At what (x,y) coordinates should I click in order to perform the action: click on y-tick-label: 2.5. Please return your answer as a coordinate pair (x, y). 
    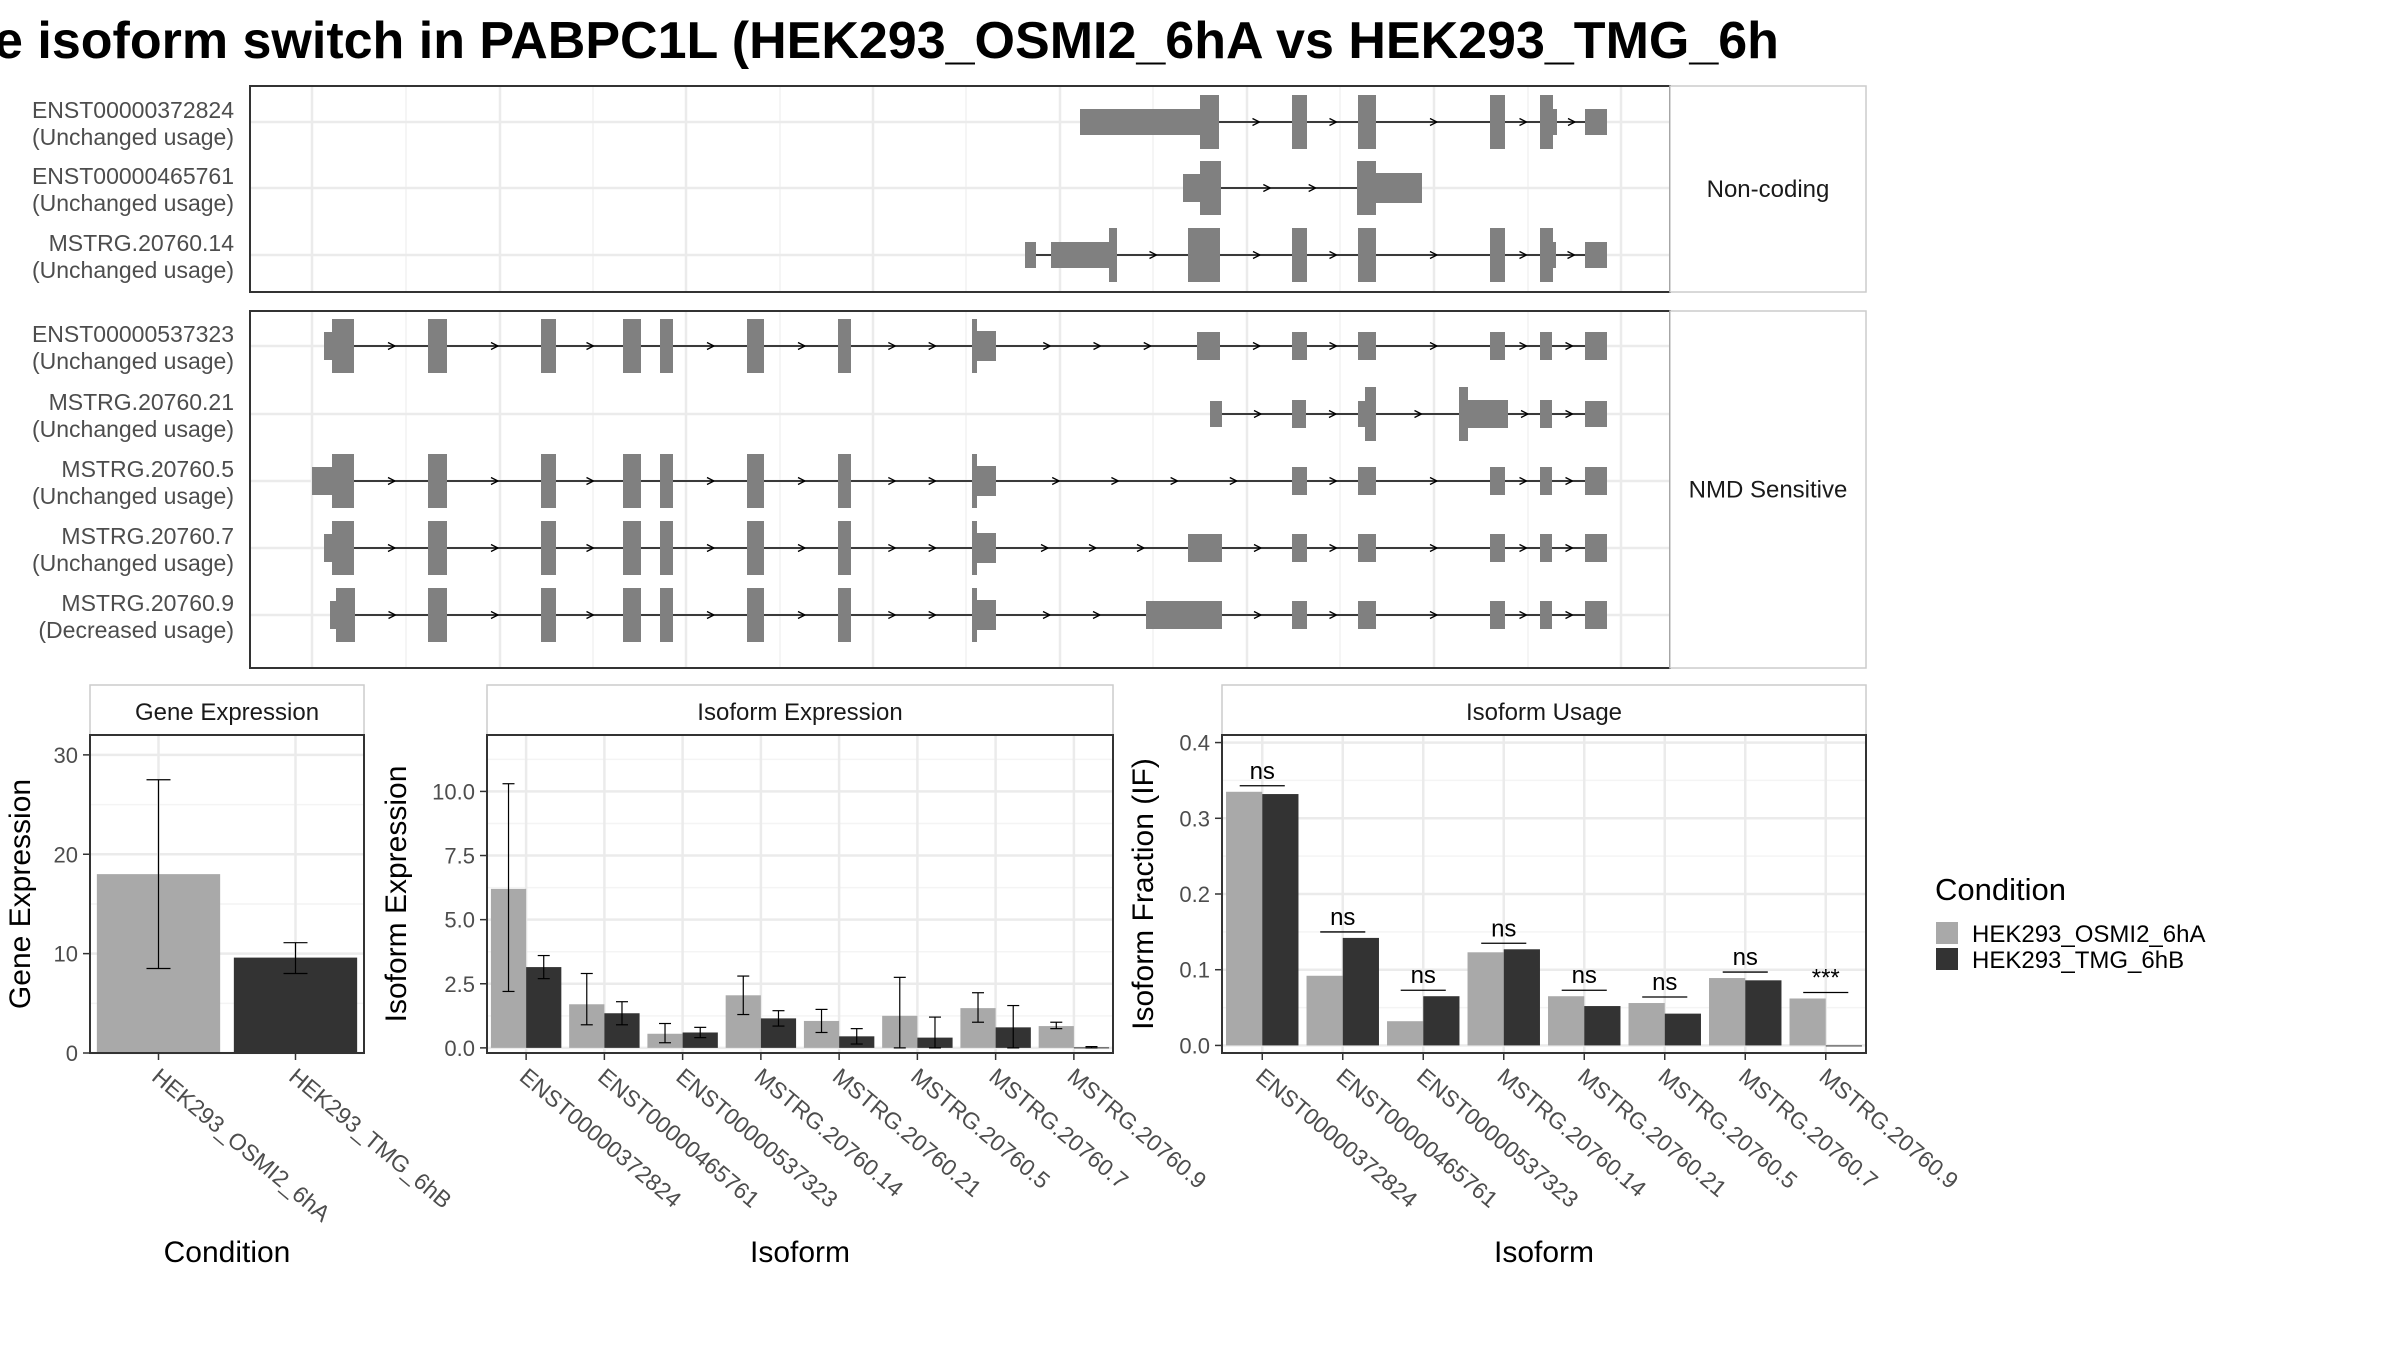
    Looking at the image, I should click on (459, 984).